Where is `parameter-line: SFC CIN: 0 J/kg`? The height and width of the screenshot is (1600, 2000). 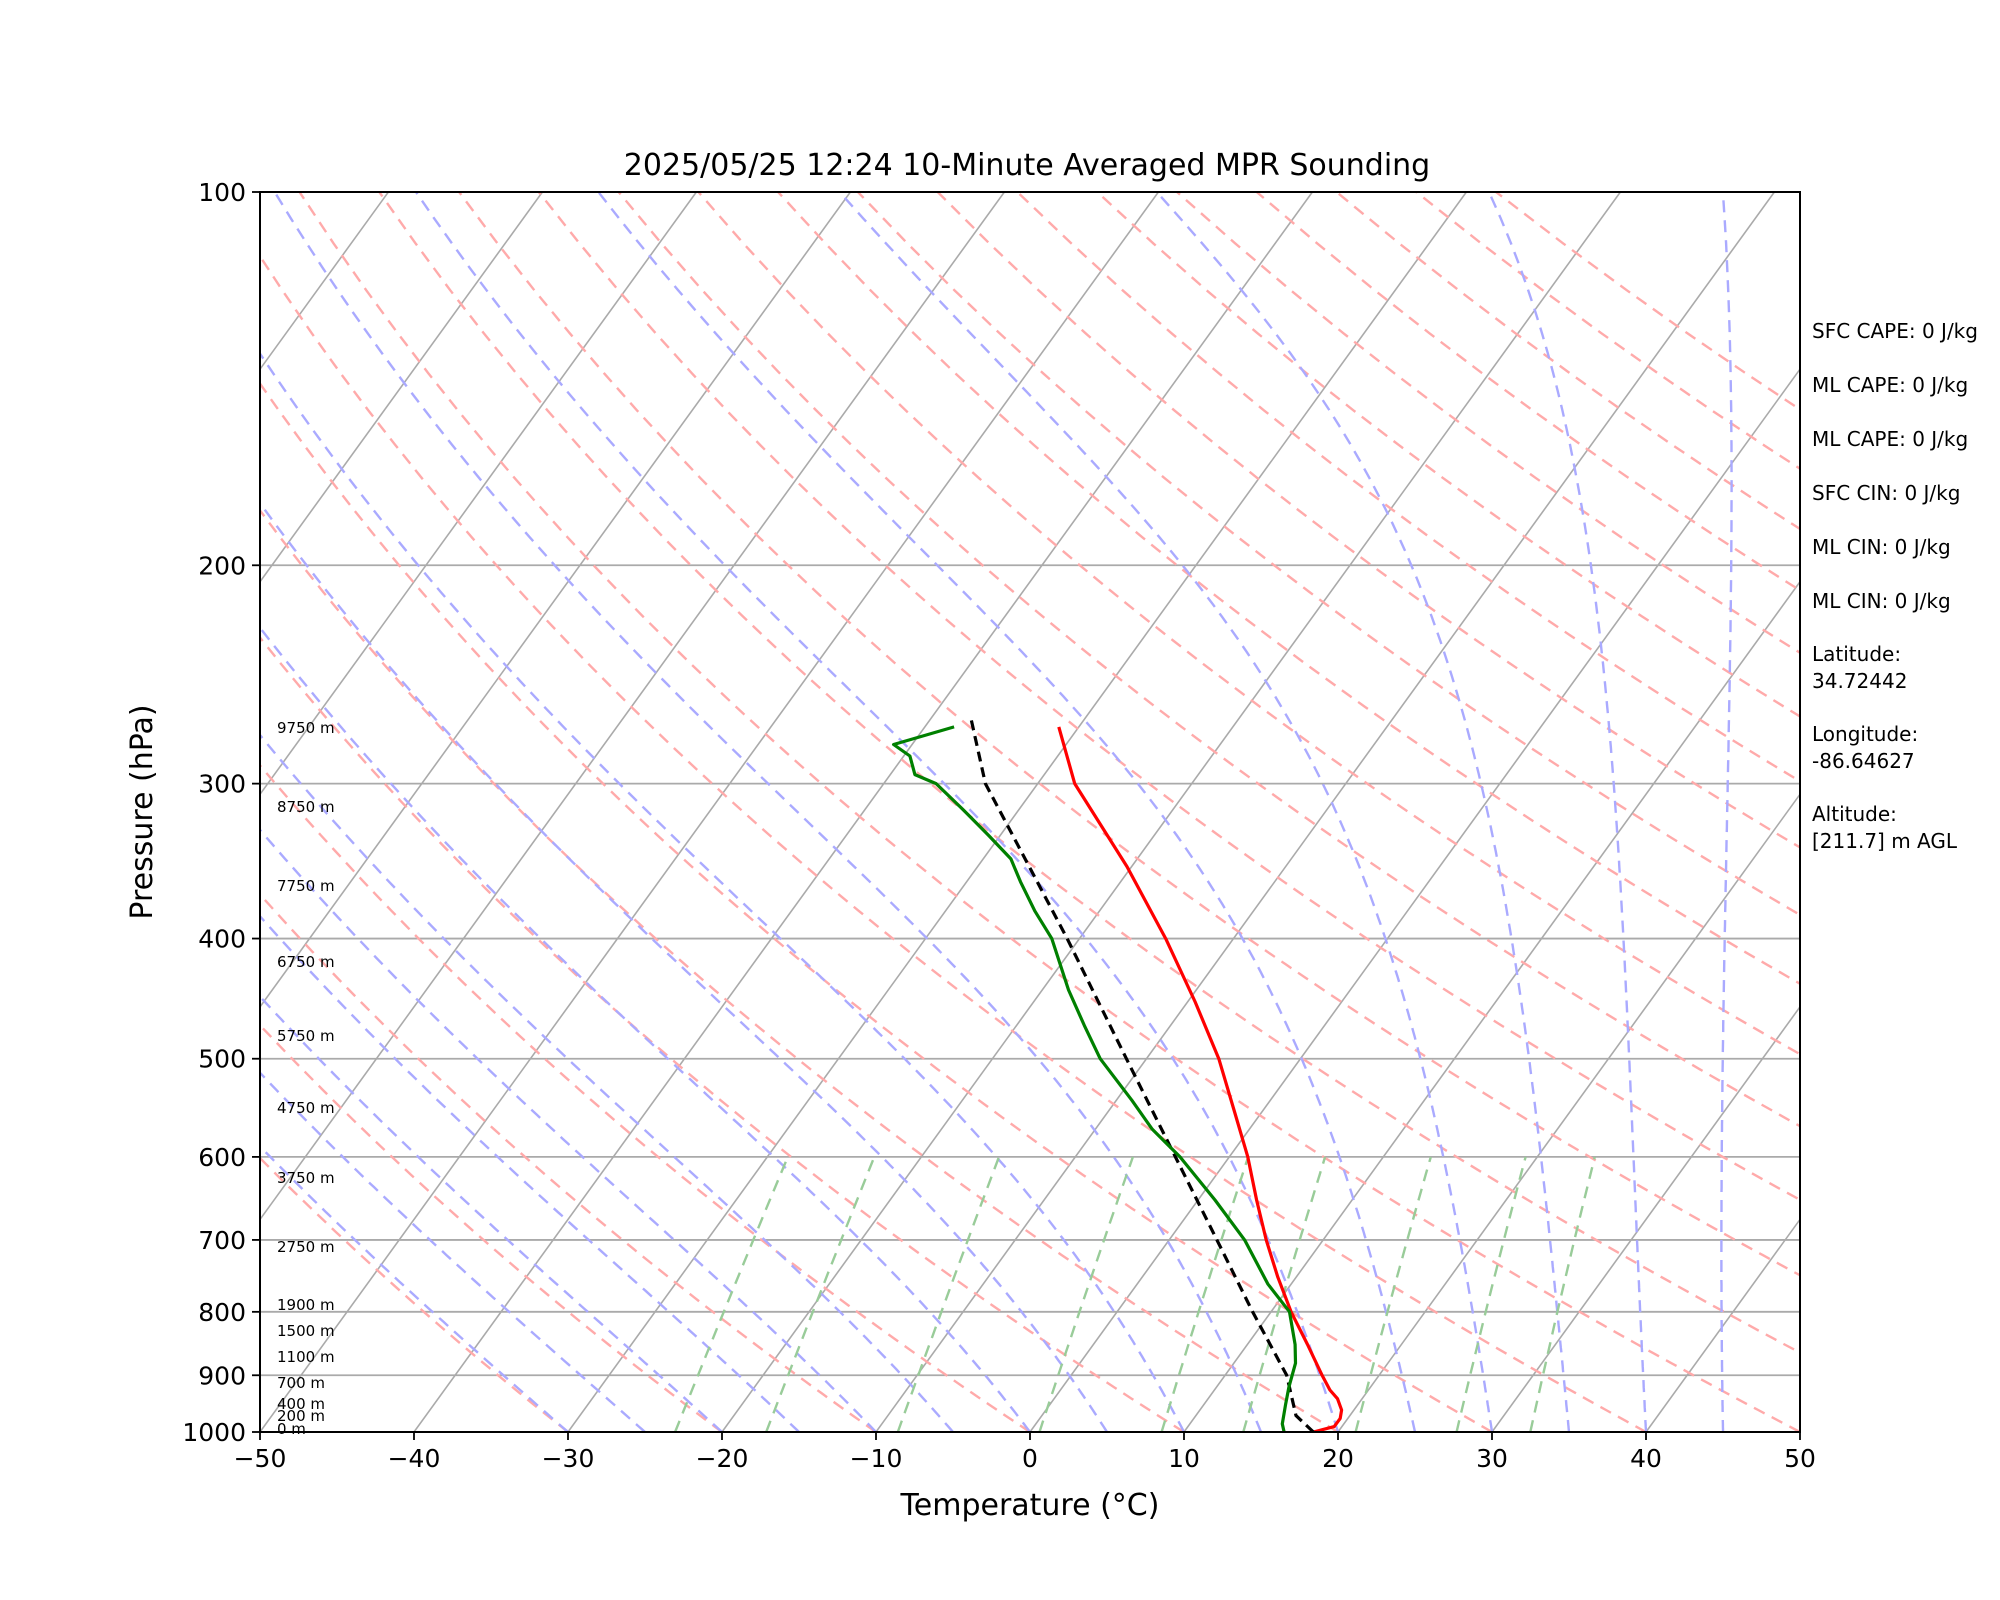 parameter-line: SFC CIN: 0 J/kg is located at coordinates (1886, 493).